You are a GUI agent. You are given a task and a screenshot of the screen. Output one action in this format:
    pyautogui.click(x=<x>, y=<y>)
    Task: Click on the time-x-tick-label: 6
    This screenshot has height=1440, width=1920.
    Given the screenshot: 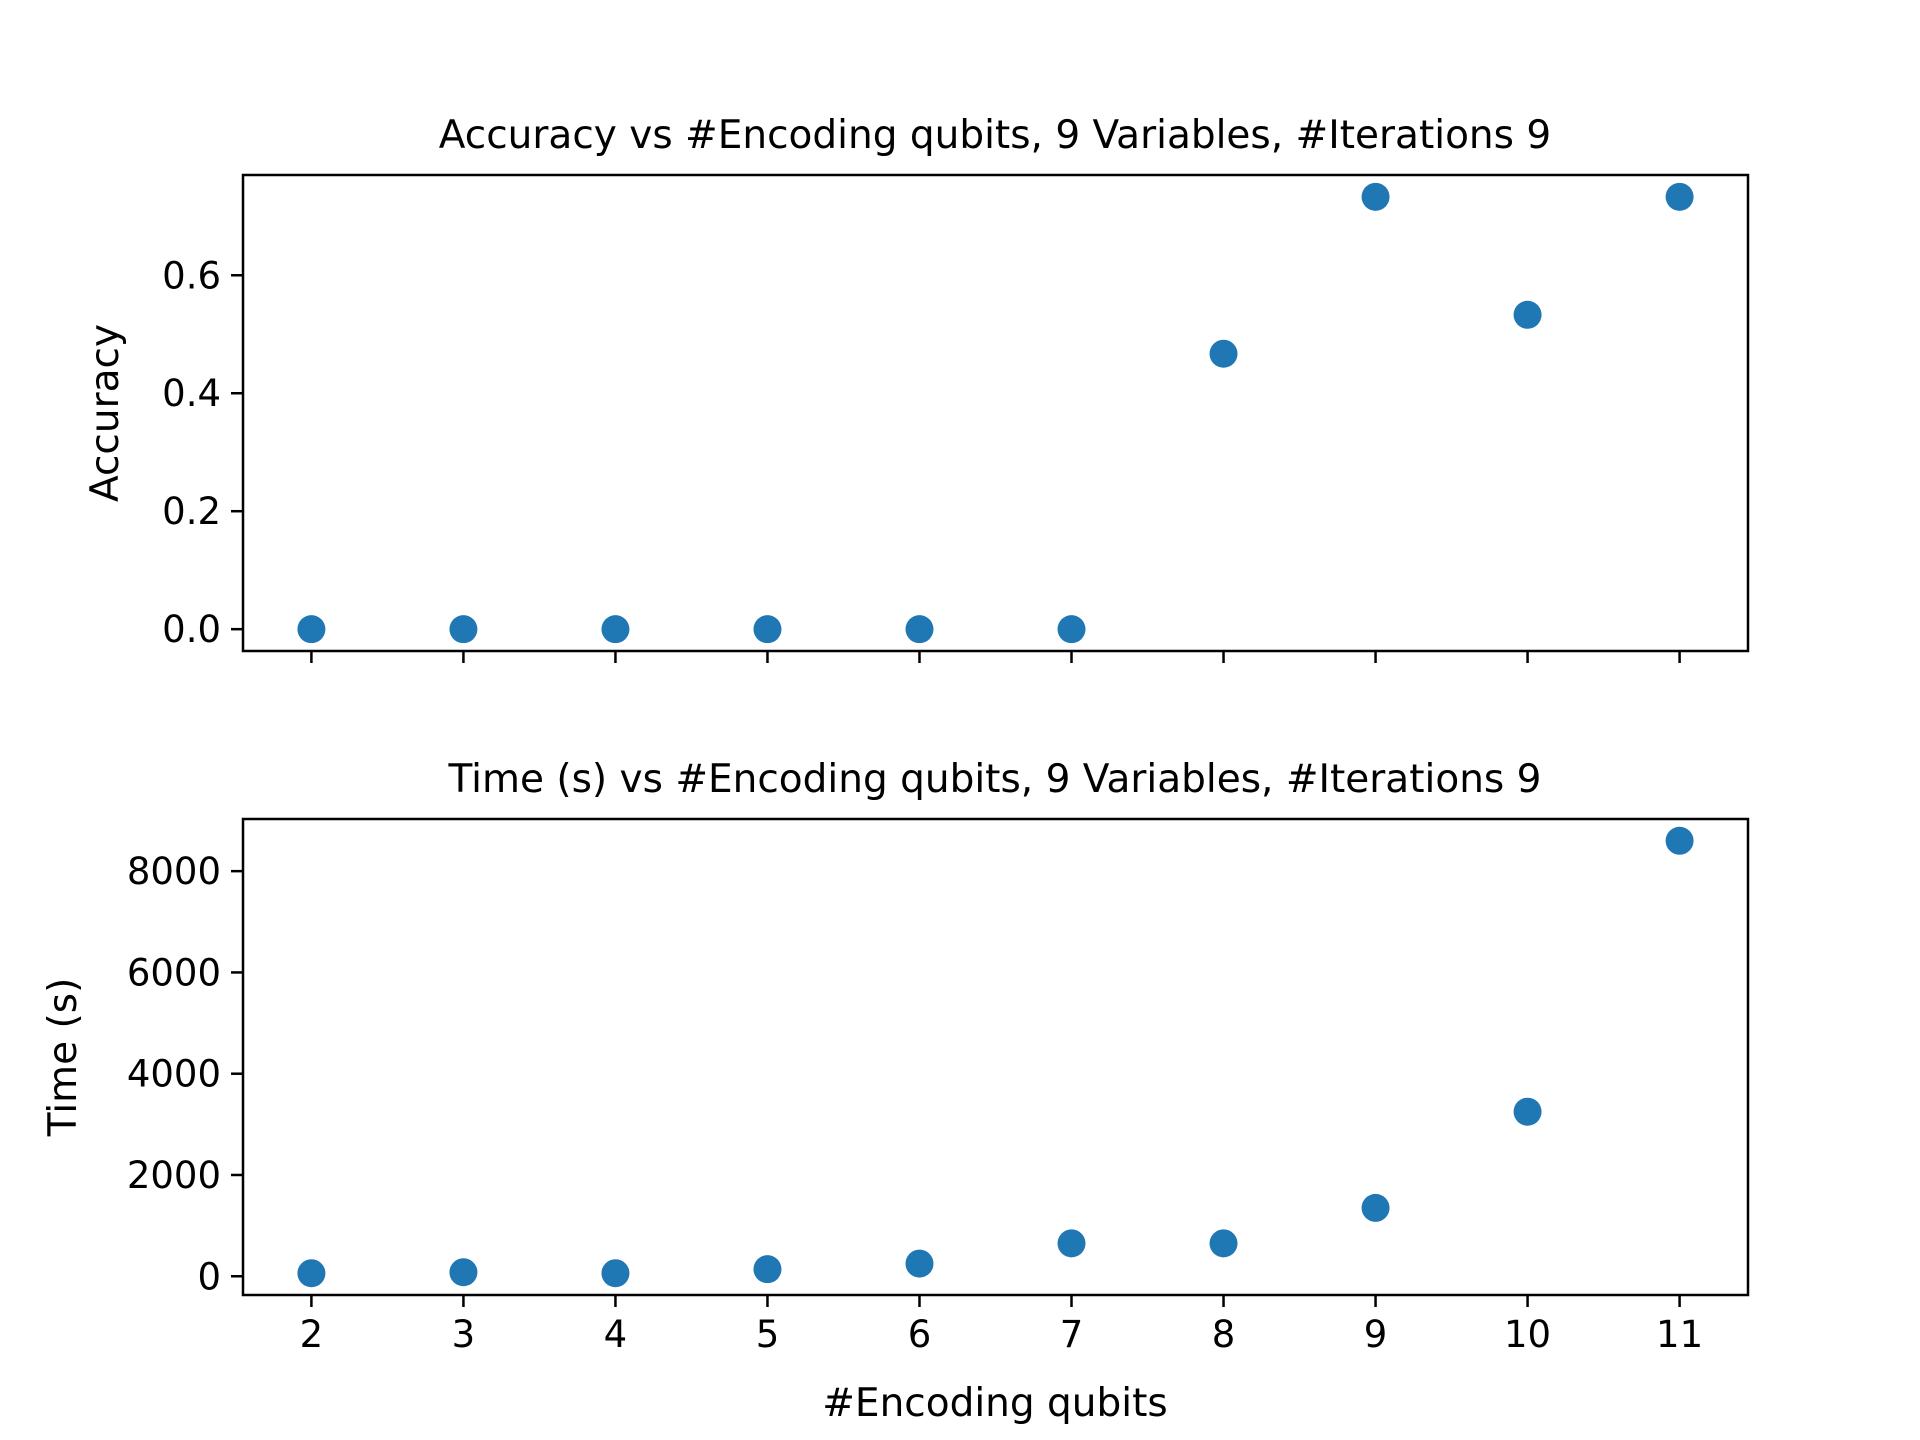 What is the action you would take?
    pyautogui.click(x=920, y=1334)
    